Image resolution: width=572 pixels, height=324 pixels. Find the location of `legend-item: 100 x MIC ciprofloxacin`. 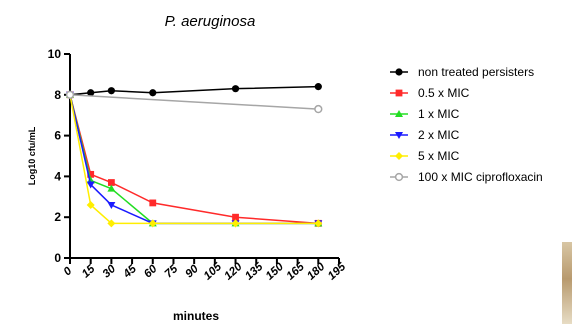

legend-item: 100 x MIC ciprofloxacin is located at coordinates (466, 177).